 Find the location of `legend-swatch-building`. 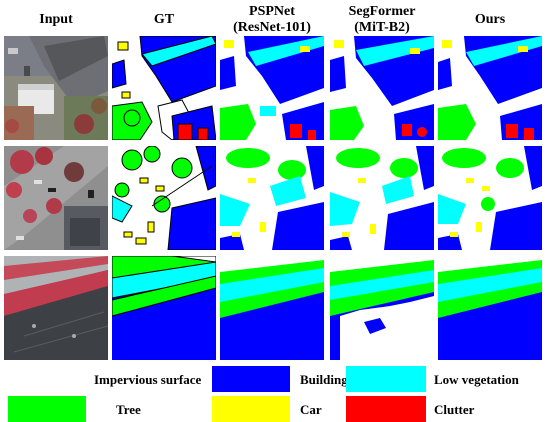

legend-swatch-building is located at coordinates (251, 379).